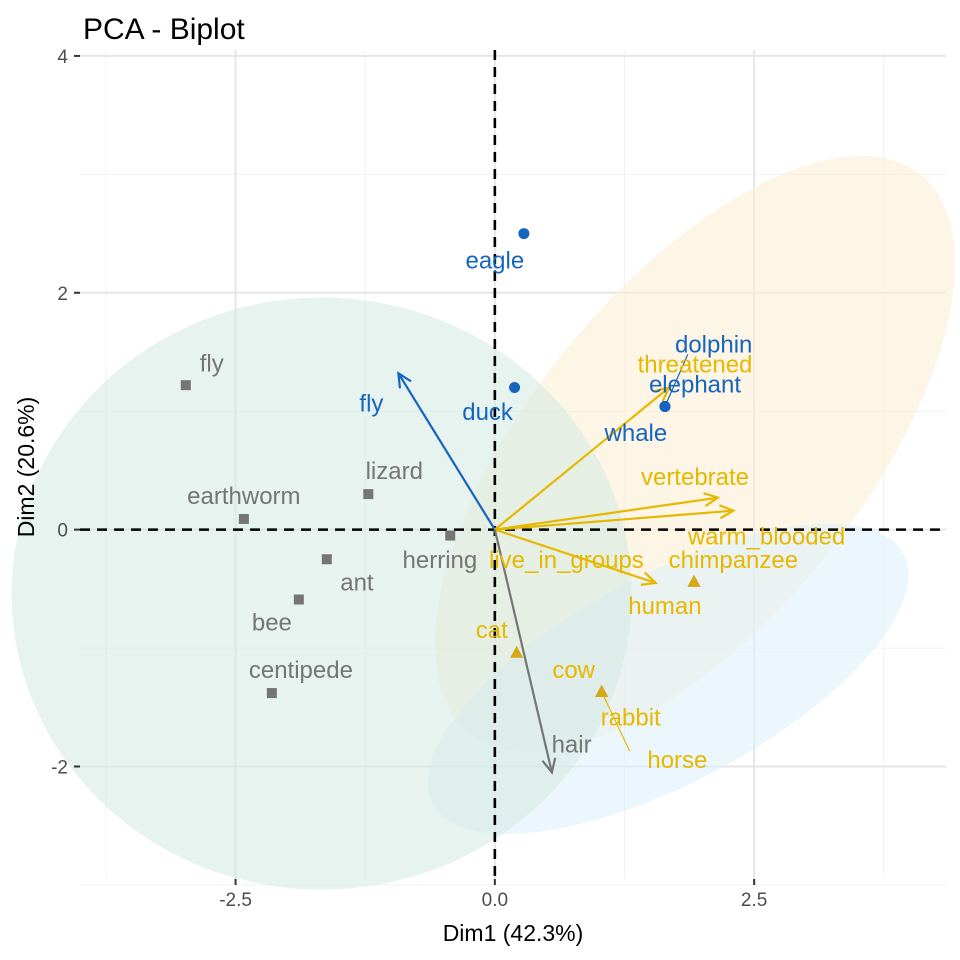  What do you see at coordinates (665, 406) in the screenshot?
I see `point-whale` at bounding box center [665, 406].